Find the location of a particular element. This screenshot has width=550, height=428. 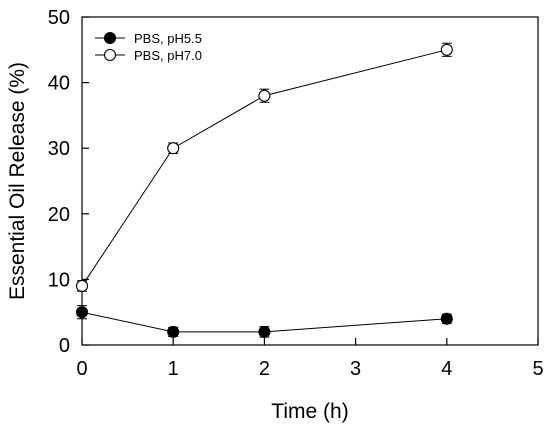

y-tick-label: 40 is located at coordinates (59, 84).